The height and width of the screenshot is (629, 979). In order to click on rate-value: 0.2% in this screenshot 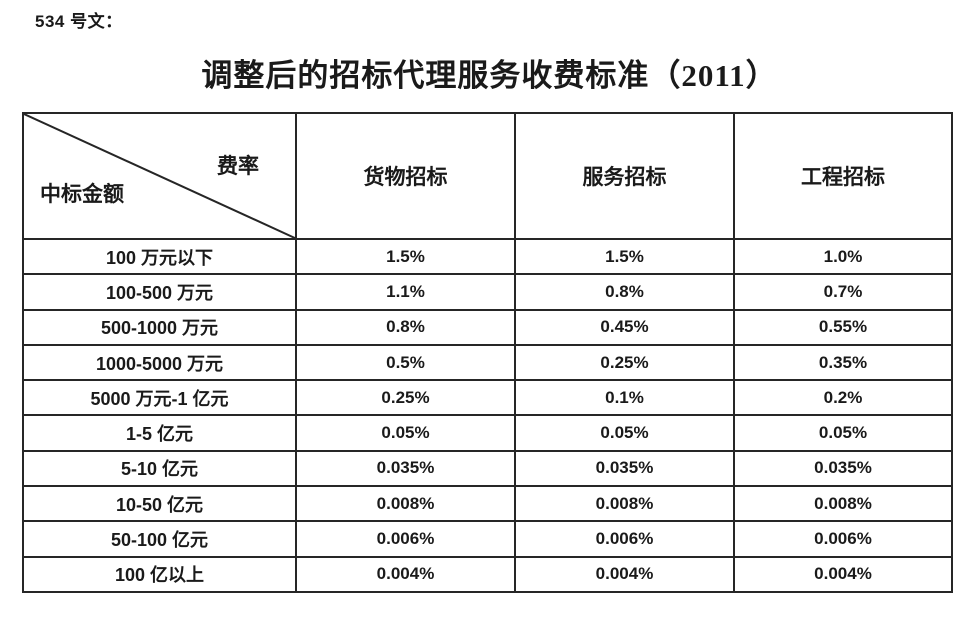, I will do `click(843, 398)`.